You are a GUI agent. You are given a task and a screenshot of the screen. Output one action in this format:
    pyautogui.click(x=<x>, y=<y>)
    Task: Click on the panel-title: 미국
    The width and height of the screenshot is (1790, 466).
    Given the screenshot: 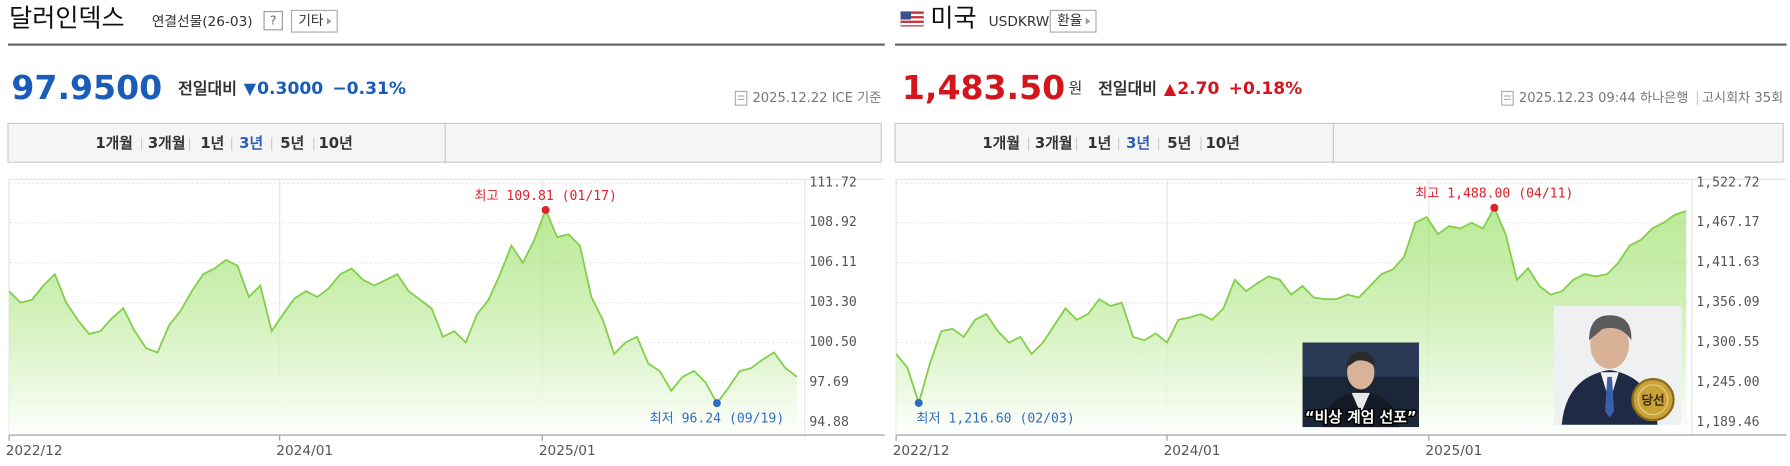 What is the action you would take?
    pyautogui.click(x=953, y=18)
    